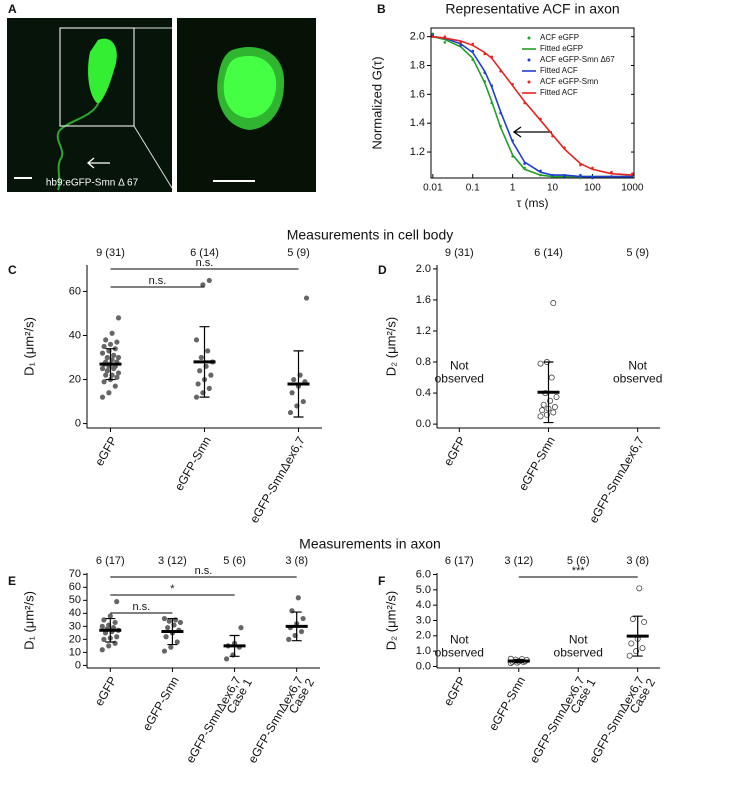 The height and width of the screenshot is (805, 742). What do you see at coordinates (381, 9) in the screenshot?
I see `panel-label: B` at bounding box center [381, 9].